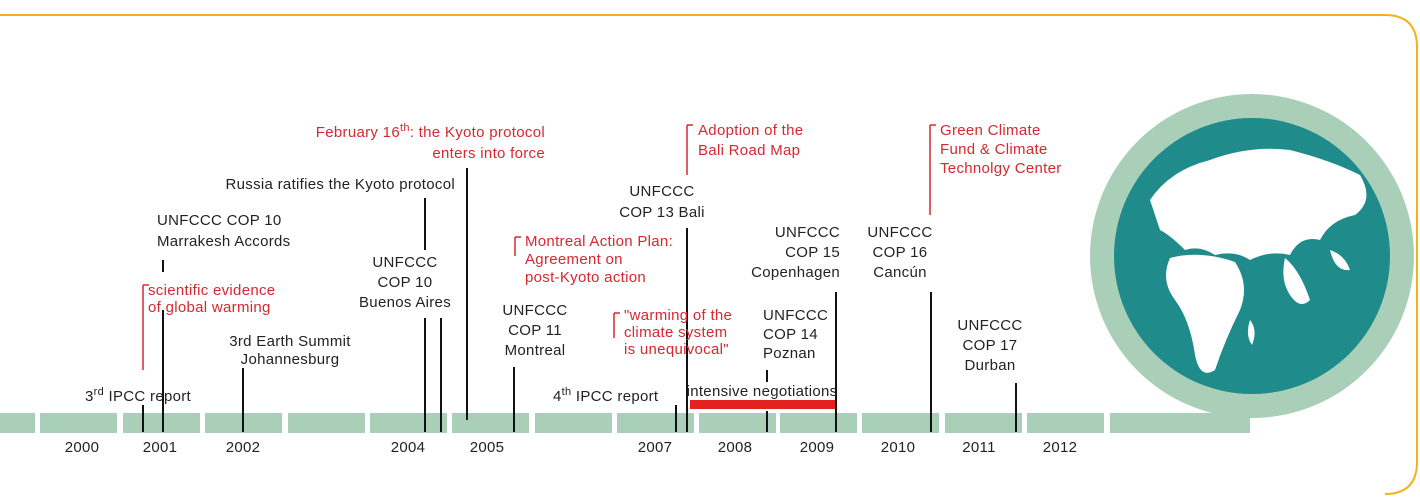  Describe the element at coordinates (655, 447) in the screenshot. I see `year-label: 2007` at that location.